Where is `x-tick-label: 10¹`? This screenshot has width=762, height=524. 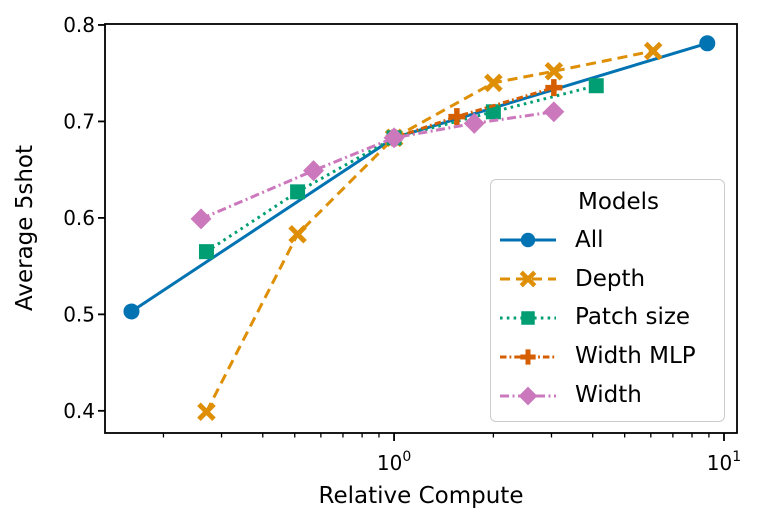 x-tick-label: 10¹ is located at coordinates (724, 462).